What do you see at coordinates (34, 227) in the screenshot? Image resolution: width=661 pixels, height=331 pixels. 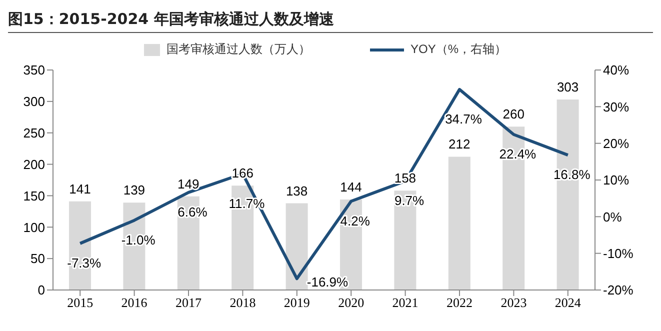 I see `y-tick-label: 100` at bounding box center [34, 227].